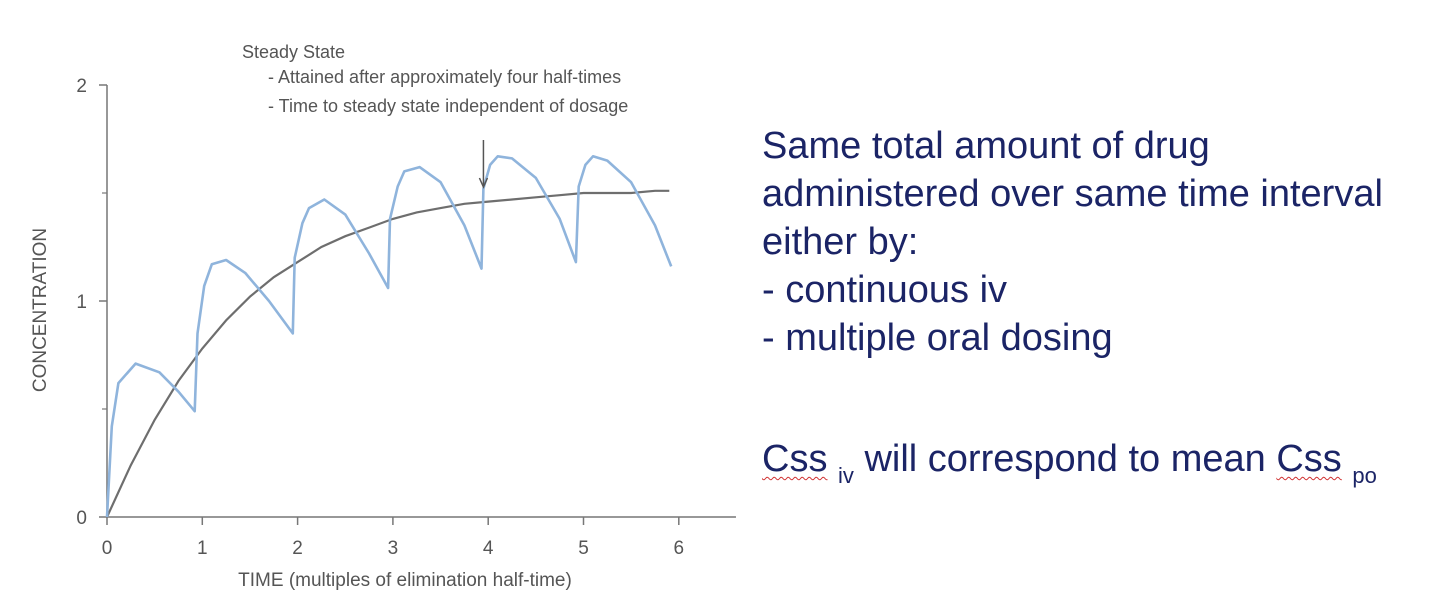  Describe the element at coordinates (483, 183) in the screenshot. I see `steady-state-arrow-head` at that location.